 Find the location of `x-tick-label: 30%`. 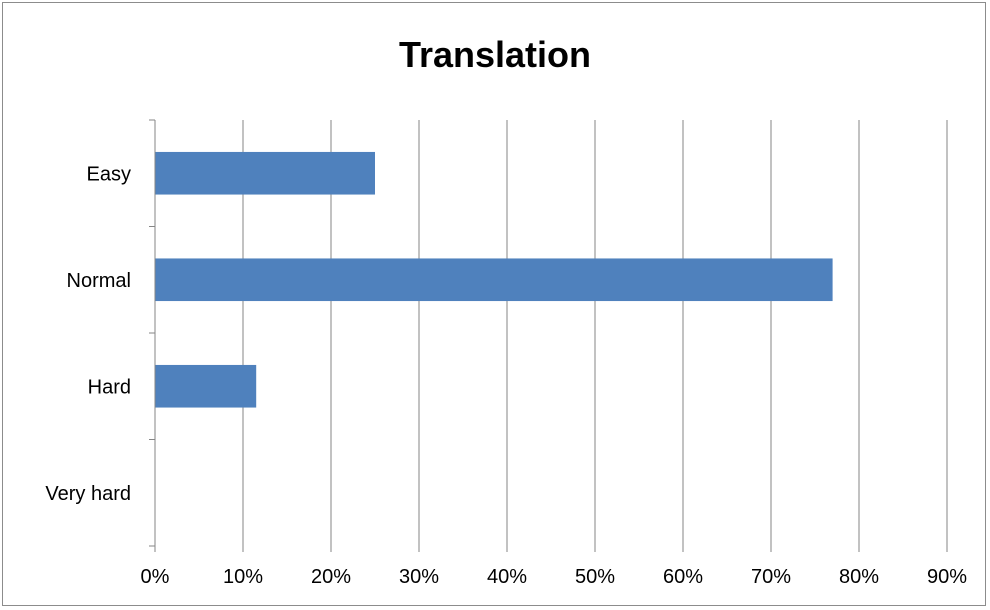

x-tick-label: 30% is located at coordinates (419, 577).